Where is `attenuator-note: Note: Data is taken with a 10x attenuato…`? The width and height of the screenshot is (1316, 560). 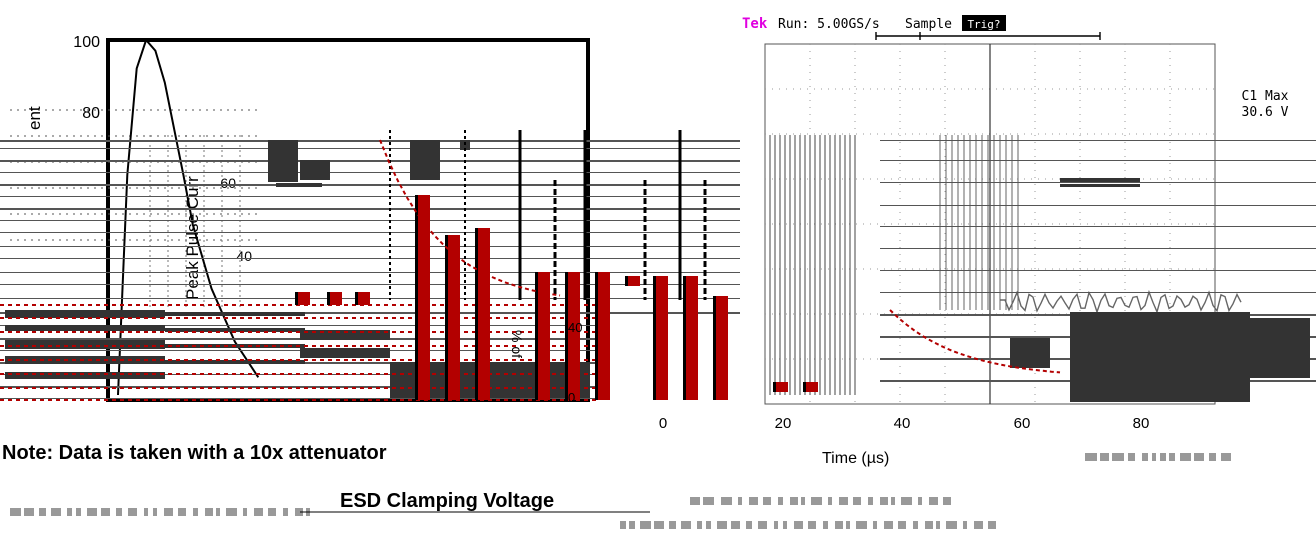
attenuator-note: Note: Data is taken with a 10x attenuato… is located at coordinates (194, 453).